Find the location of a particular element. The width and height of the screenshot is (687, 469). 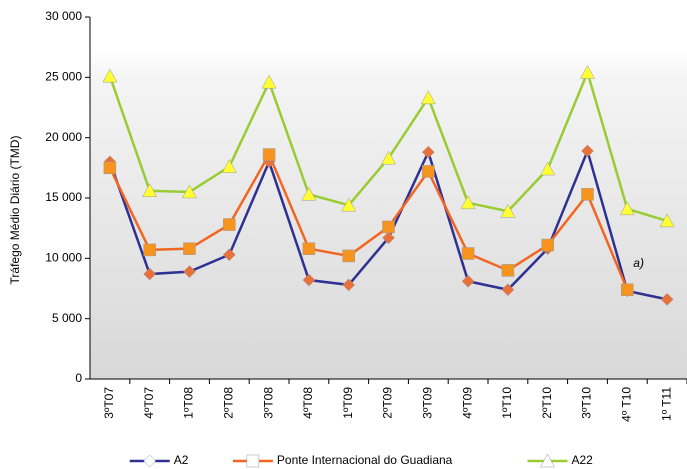

x-tick-label: 3ºT07 is located at coordinates (109, 403).